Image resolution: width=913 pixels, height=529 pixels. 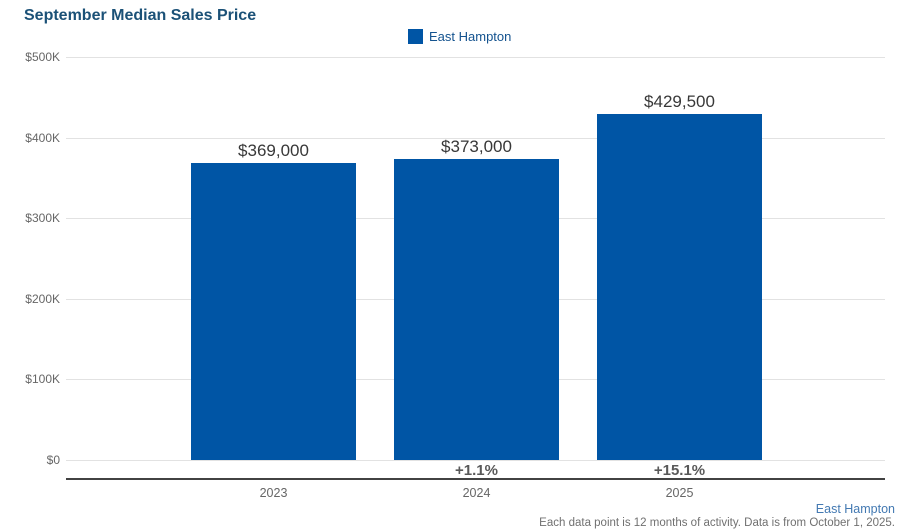 What do you see at coordinates (42, 218) in the screenshot?
I see `y-axis-tick-label: $300K` at bounding box center [42, 218].